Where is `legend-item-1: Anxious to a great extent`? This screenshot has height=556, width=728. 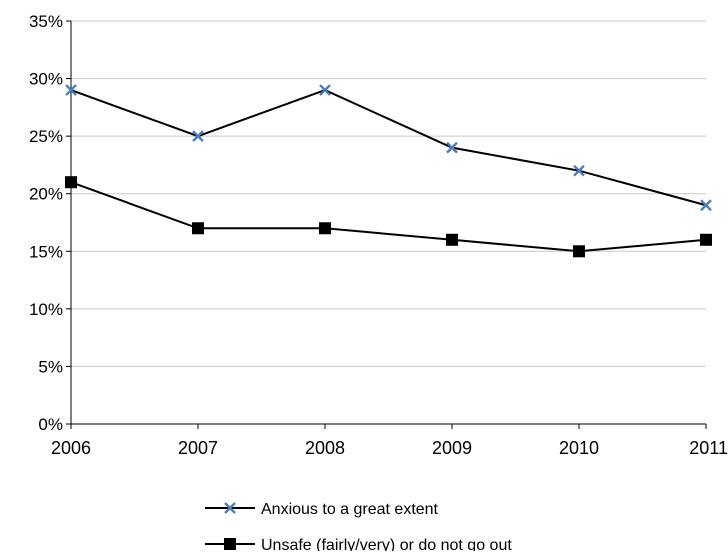 legend-item-1: Anxious to a great extent is located at coordinates (322, 509).